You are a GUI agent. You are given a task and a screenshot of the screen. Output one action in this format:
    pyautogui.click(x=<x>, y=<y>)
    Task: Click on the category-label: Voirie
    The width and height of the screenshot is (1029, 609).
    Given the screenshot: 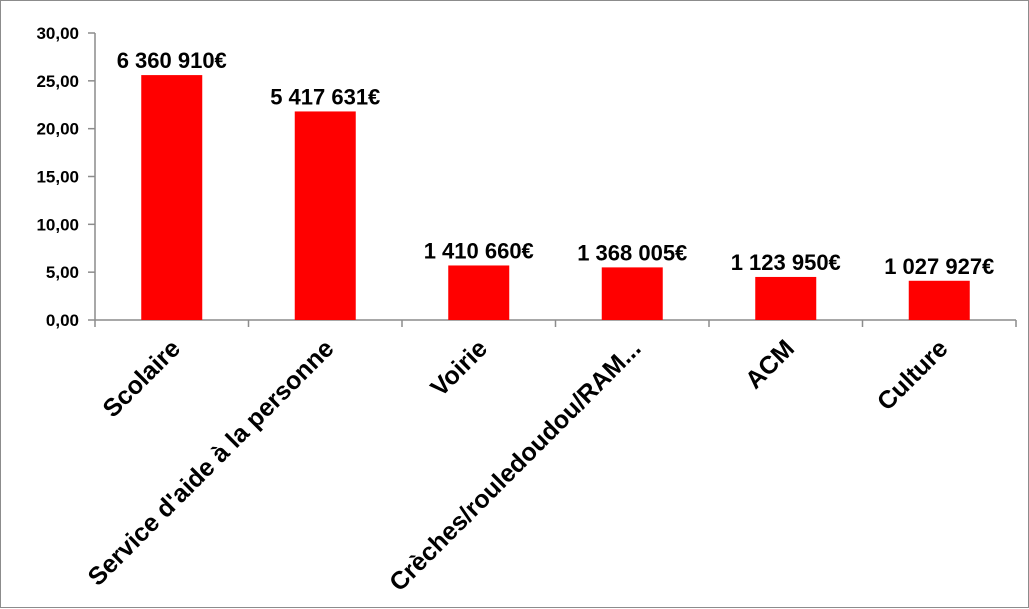 What is the action you would take?
    pyautogui.click(x=459, y=368)
    